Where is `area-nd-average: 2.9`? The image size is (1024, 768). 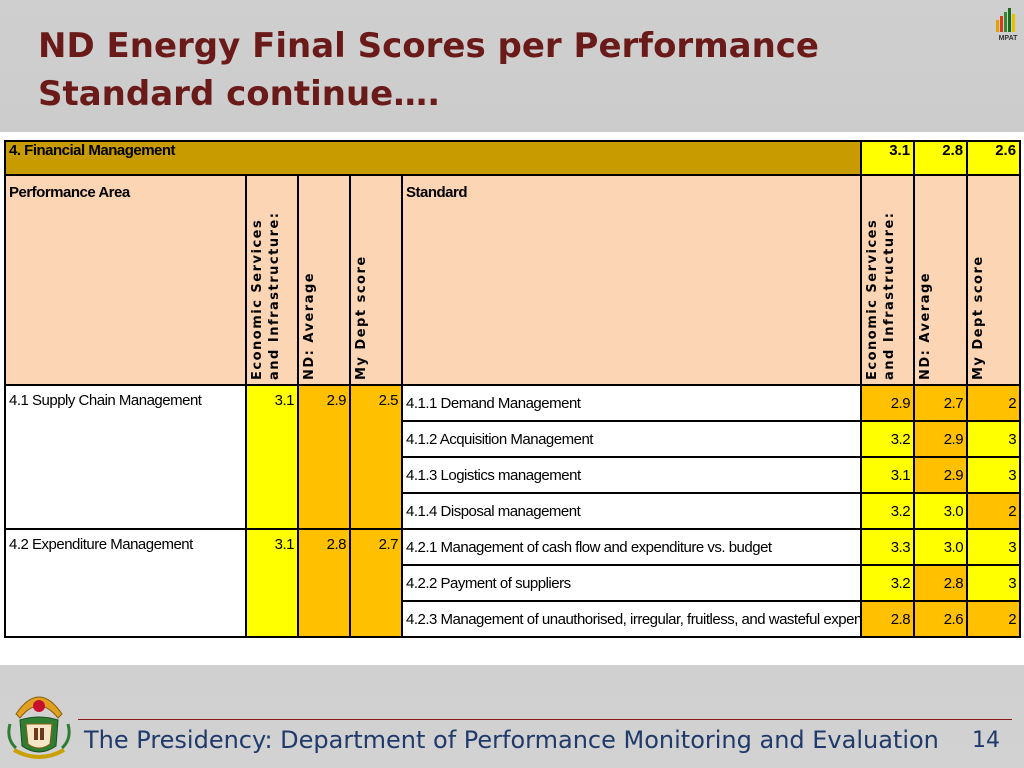 area-nd-average: 2.9 is located at coordinates (324, 457).